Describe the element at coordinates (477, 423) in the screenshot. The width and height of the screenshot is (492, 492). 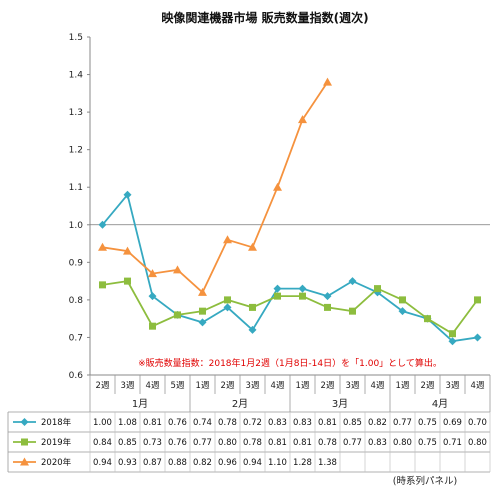
I see `data-label: 0.70` at that location.